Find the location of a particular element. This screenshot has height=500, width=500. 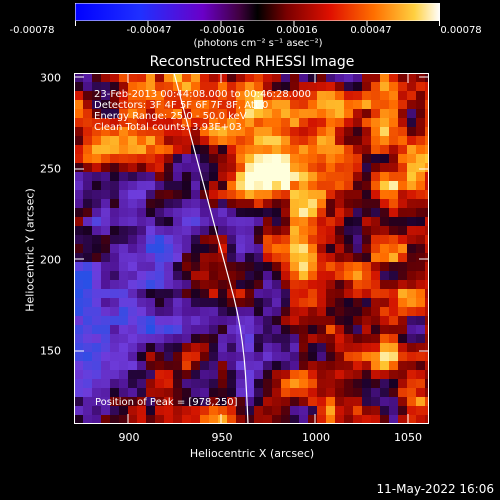

colorbar-units: (photons cm⁻² s⁻¹ asec⁻²) is located at coordinates (258, 43).